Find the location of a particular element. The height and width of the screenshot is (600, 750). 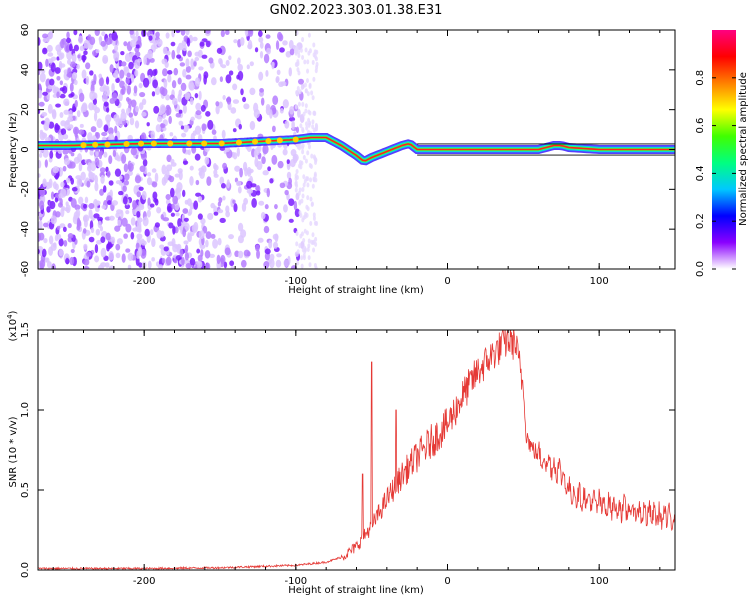

snr-y-axis-label: SNR (10 * v/v) is located at coordinates (13, 451).